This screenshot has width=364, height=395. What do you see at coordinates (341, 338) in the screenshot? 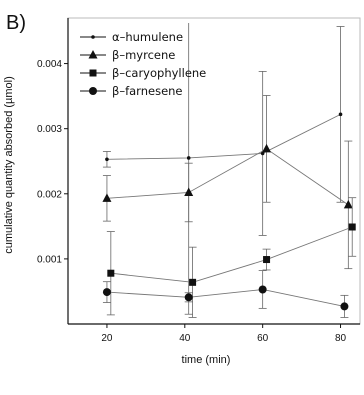
I see `x-tick-label: 80` at bounding box center [341, 338].